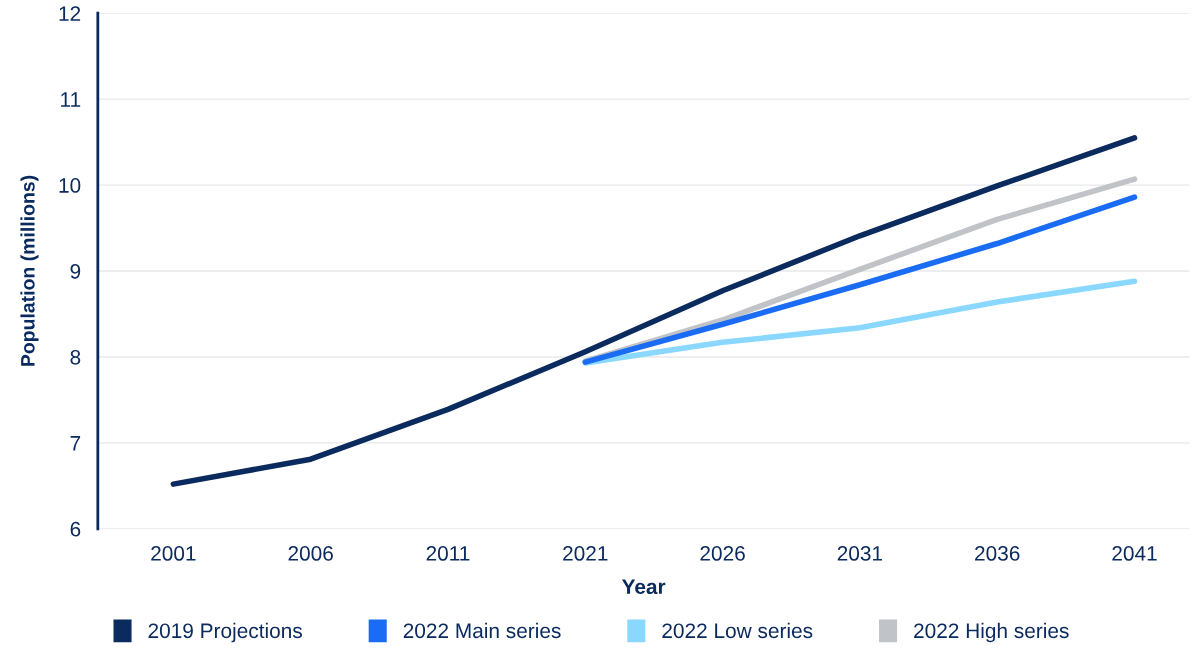 This screenshot has height=661, width=1193. Describe the element at coordinates (70, 13) in the screenshot. I see `y-tick-label: 12` at that location.